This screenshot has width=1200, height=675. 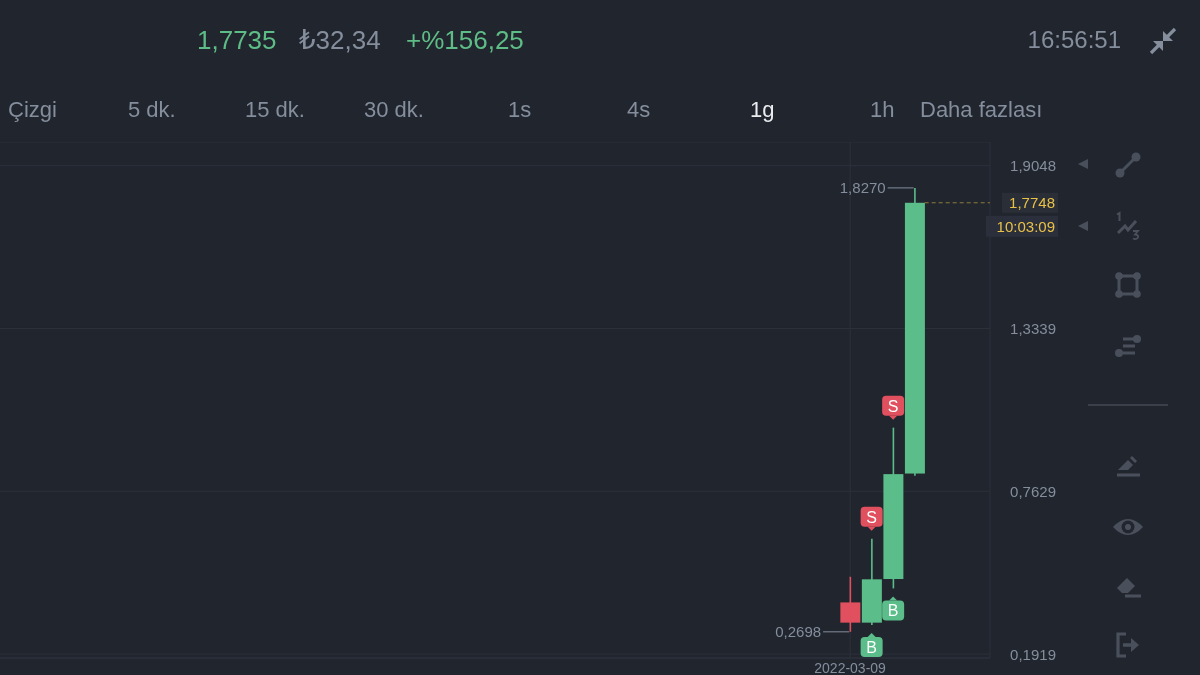 I want to click on x-tick-label: 2022-03-09, so click(x=850, y=667).